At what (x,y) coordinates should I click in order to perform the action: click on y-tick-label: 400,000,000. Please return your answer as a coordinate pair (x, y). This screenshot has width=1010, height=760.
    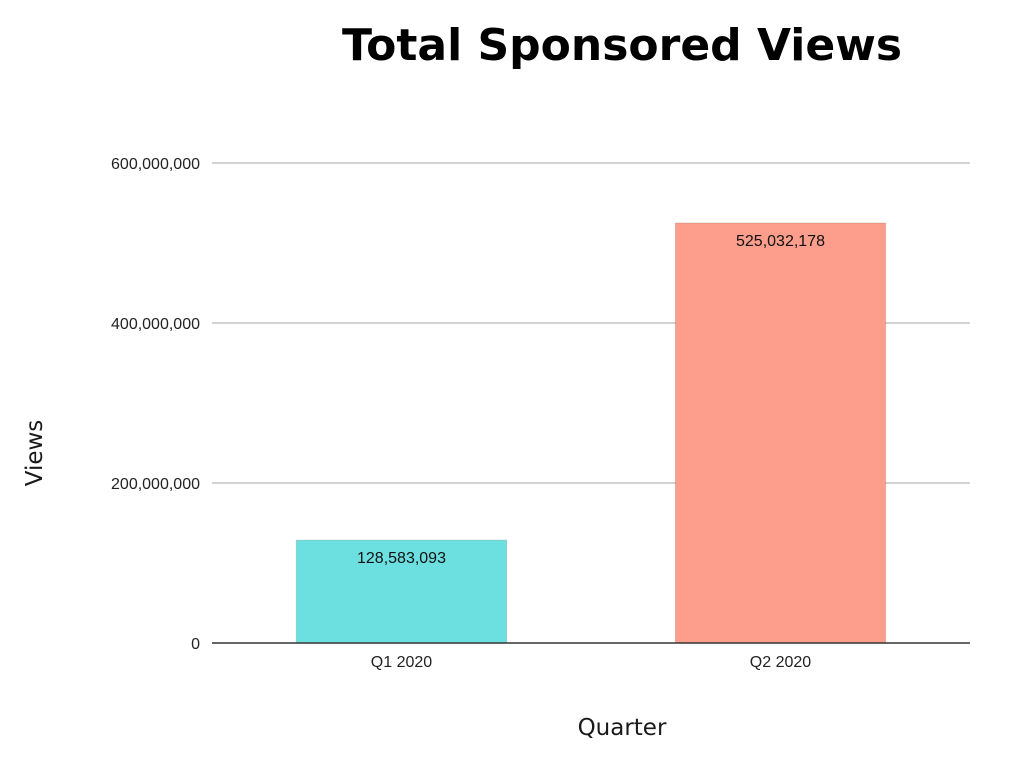
    Looking at the image, I should click on (155, 324).